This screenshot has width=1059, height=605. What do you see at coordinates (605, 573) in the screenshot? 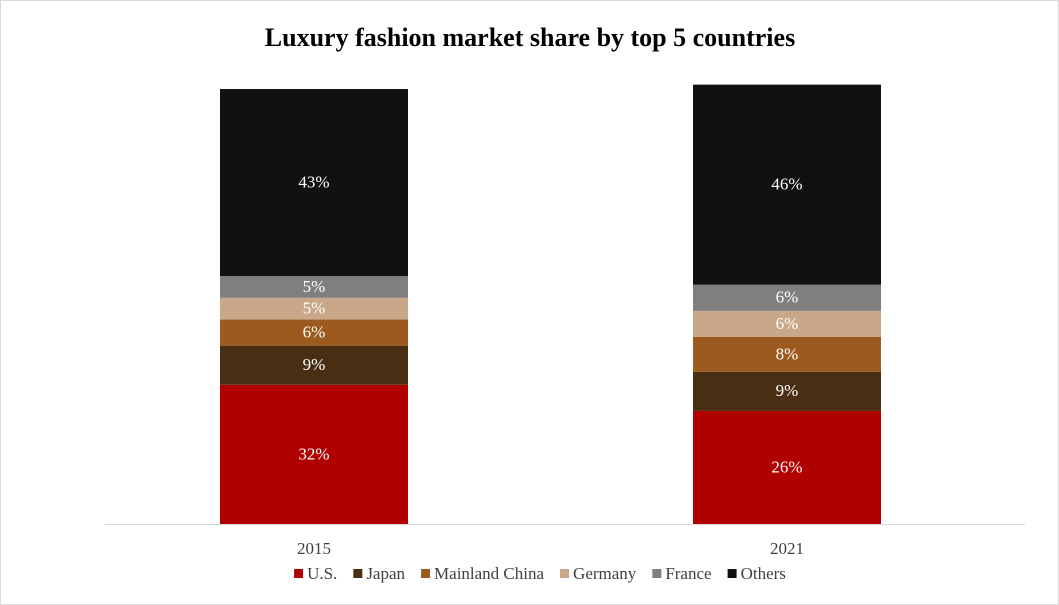
I see `legend-label: Germany` at bounding box center [605, 573].